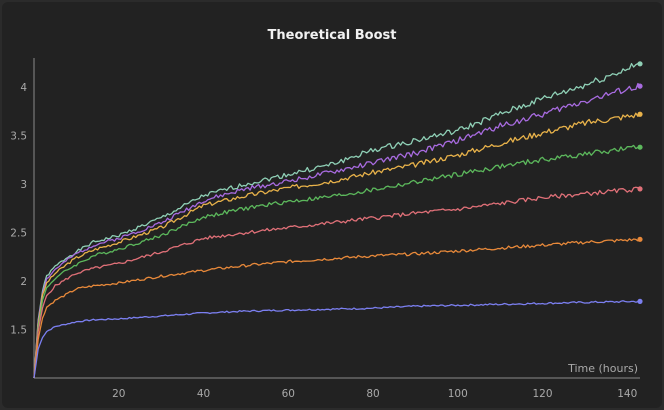 The image size is (664, 410). Describe the element at coordinates (18, 137) in the screenshot. I see `y-tick-label: 3.5` at that location.